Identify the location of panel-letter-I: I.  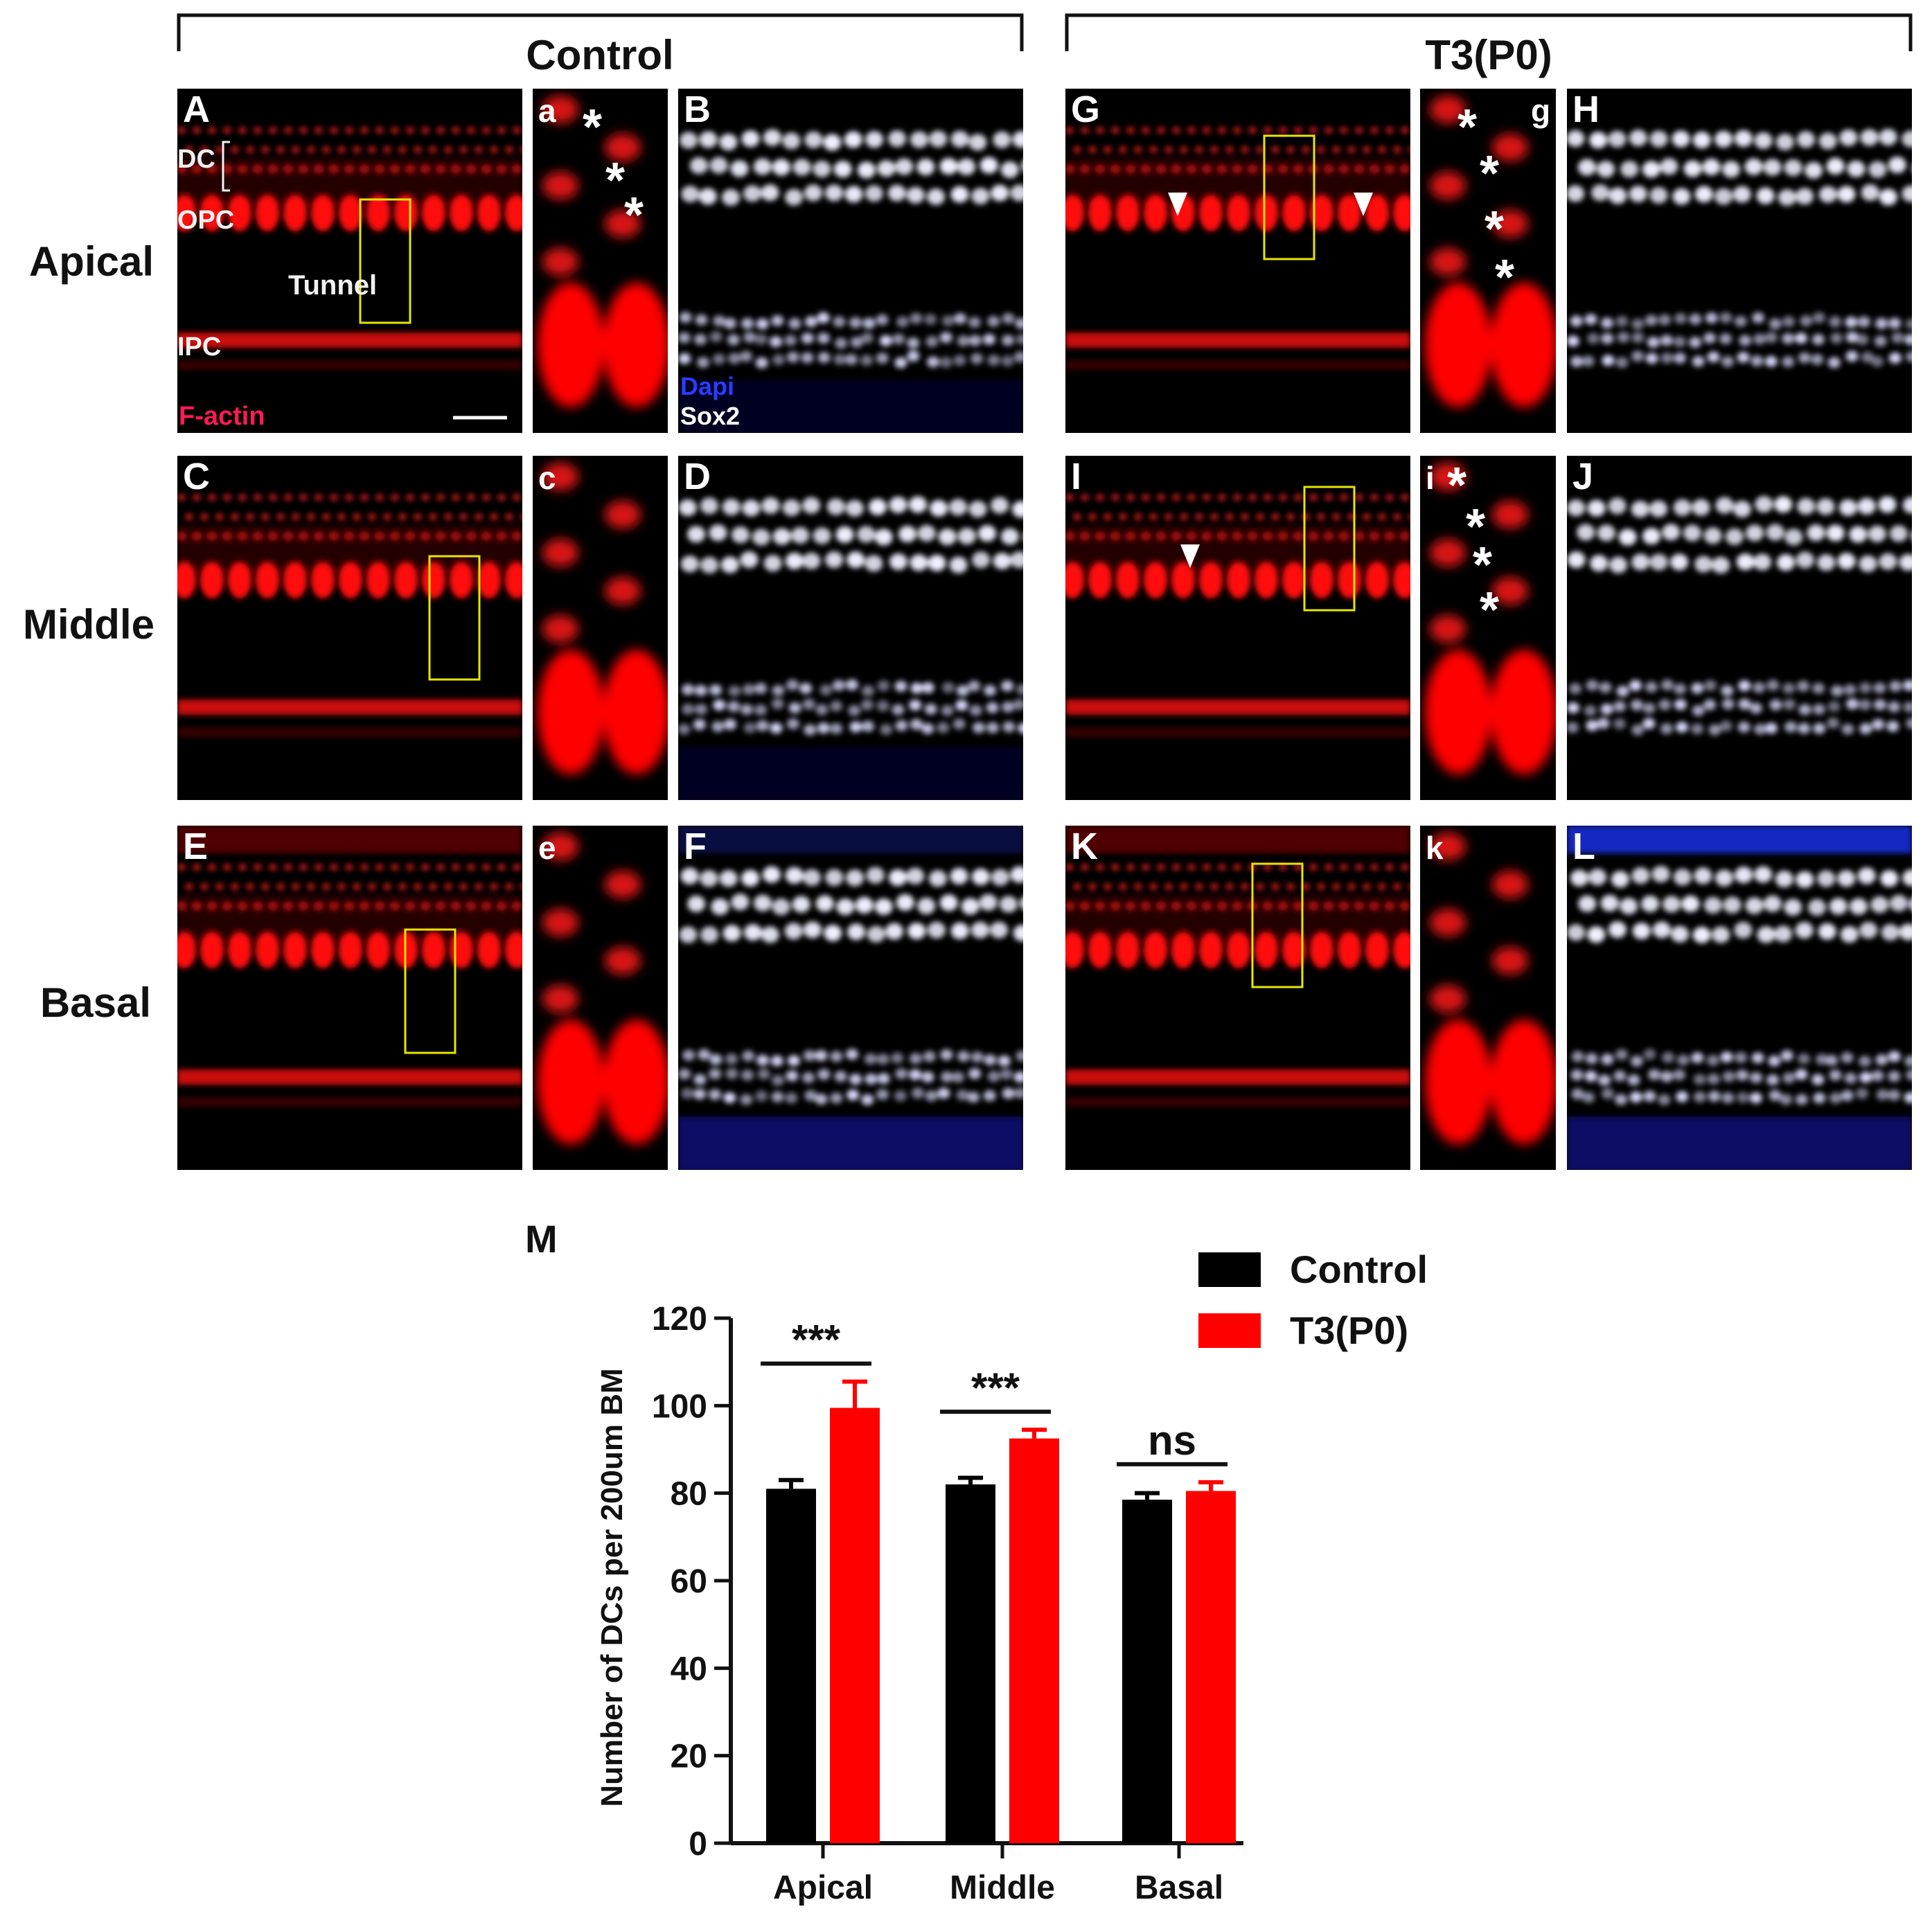
(1076, 477).